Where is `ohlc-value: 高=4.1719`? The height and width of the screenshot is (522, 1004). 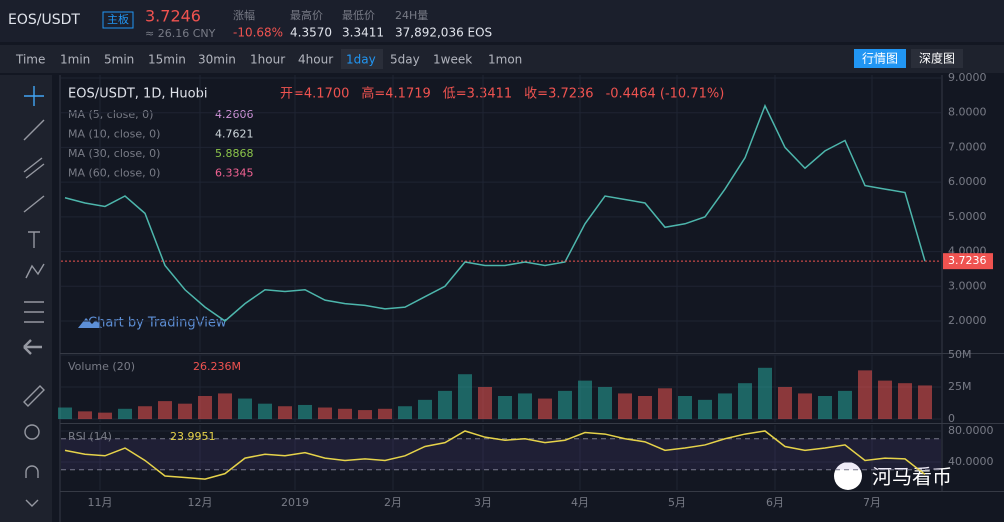
ohlc-value: 高=4.1719 is located at coordinates (395, 94).